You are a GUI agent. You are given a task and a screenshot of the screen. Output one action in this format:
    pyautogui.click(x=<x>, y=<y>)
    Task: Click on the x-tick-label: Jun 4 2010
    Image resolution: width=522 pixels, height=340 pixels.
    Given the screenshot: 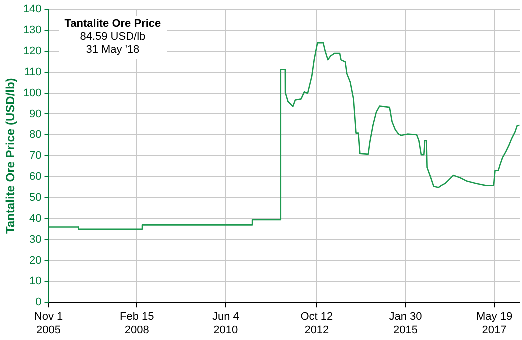 What is the action you would take?
    pyautogui.click(x=226, y=323)
    